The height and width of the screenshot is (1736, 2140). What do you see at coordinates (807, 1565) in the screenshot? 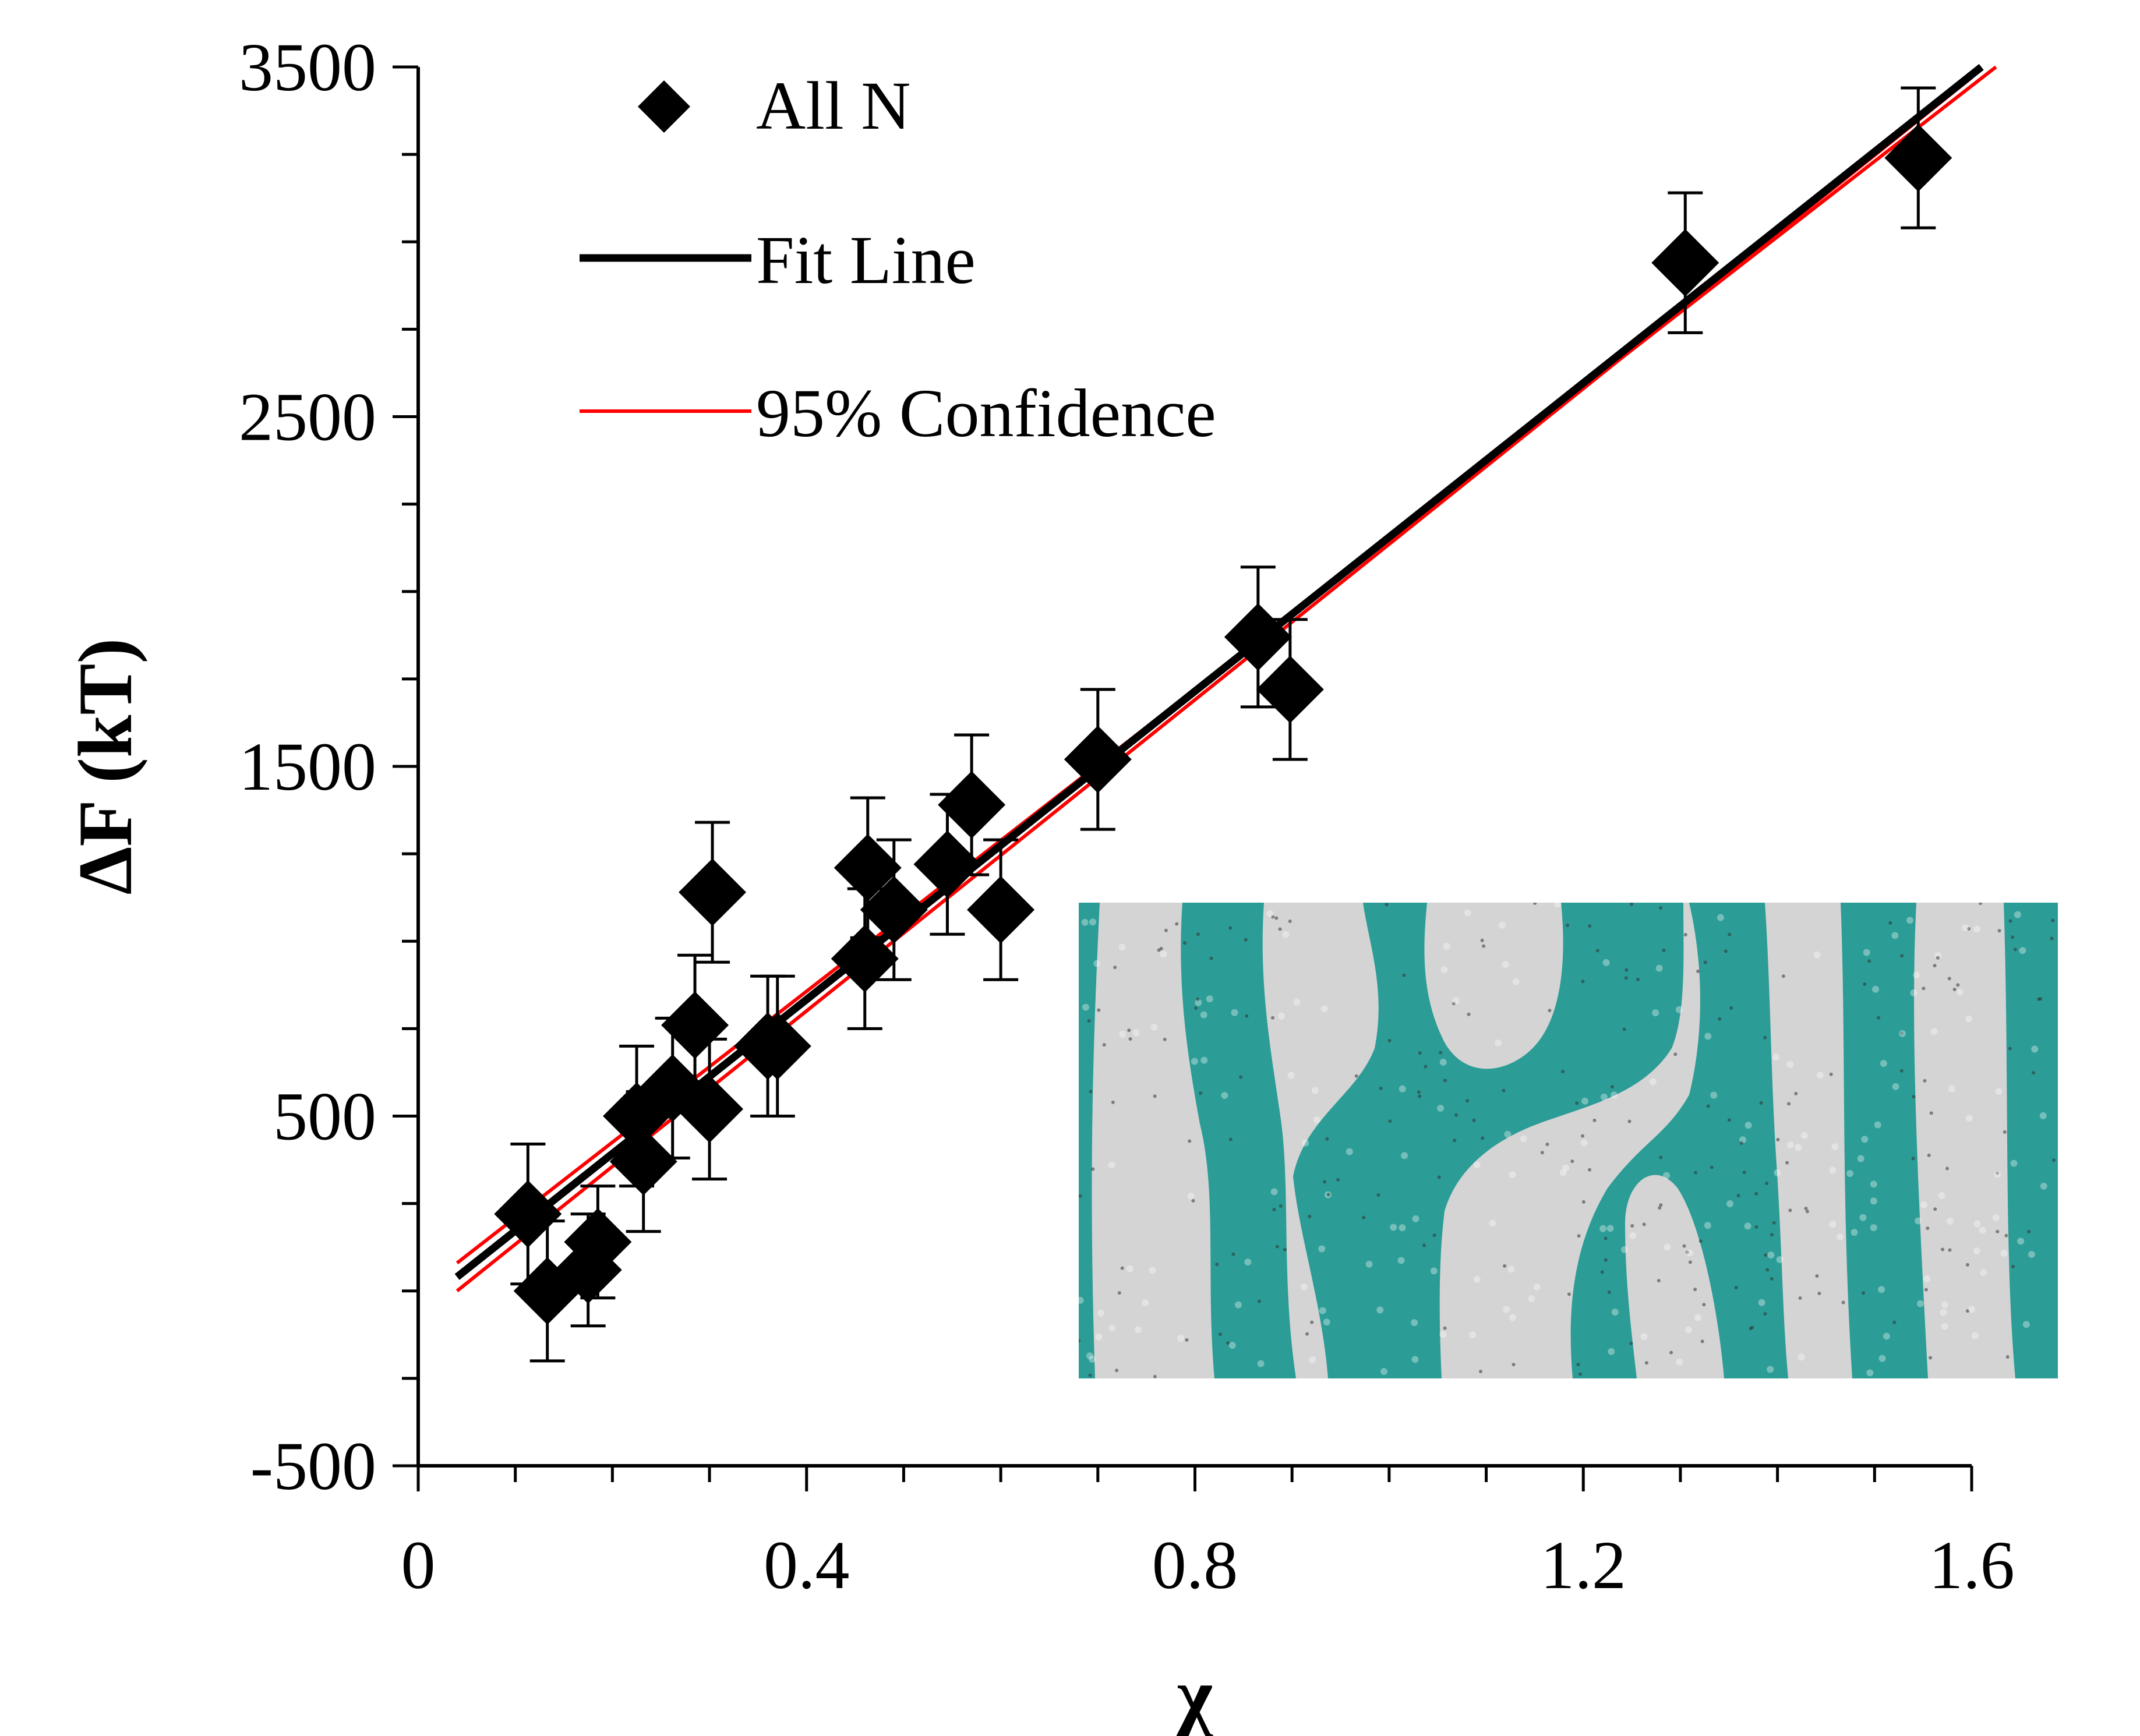
I see `x-tick-label: 0.4` at bounding box center [807, 1565].